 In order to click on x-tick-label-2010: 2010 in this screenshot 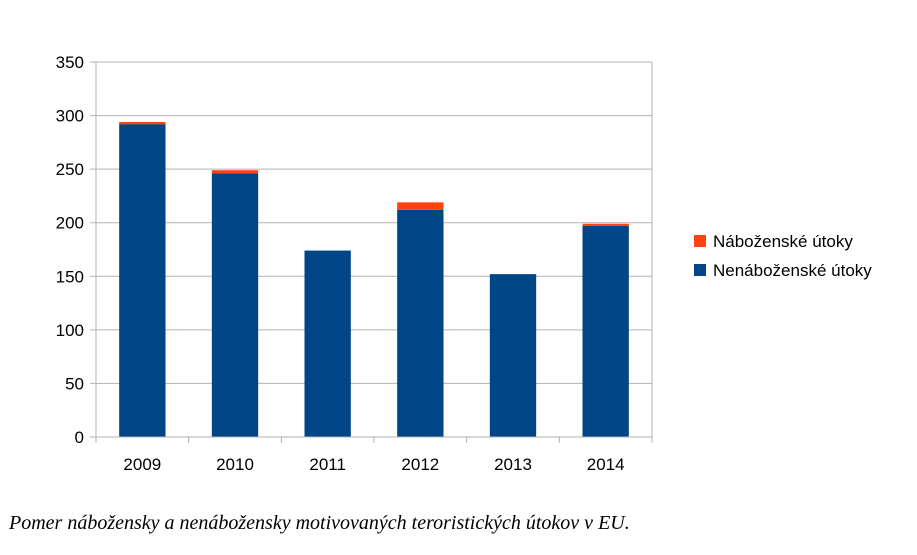, I will do `click(235, 464)`.